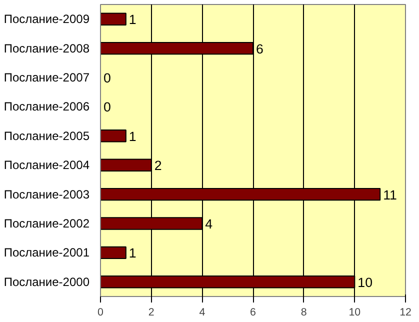 The height and width of the screenshot is (322, 419). I want to click on data-label: 4, so click(209, 224).